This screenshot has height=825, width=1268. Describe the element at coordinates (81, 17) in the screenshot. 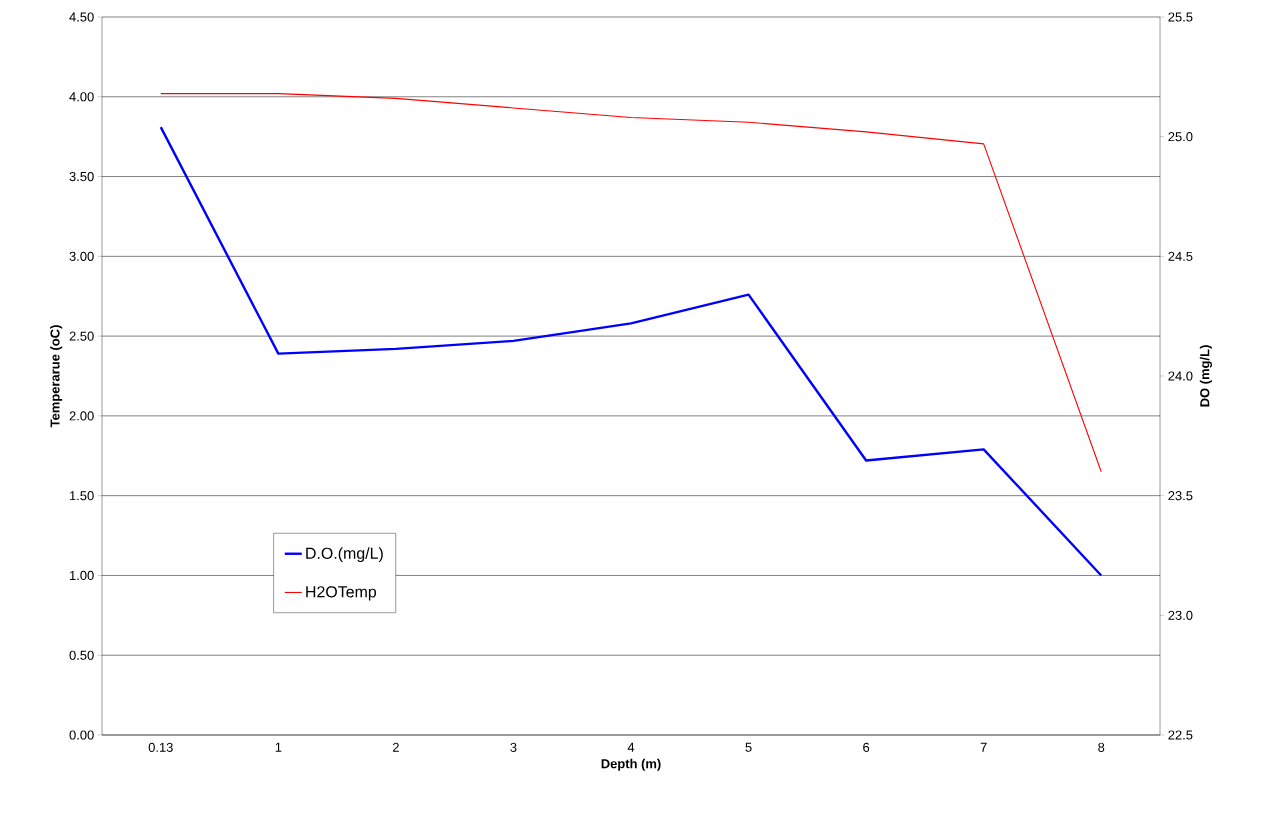

I see `y-tick-label: 4.50` at that location.